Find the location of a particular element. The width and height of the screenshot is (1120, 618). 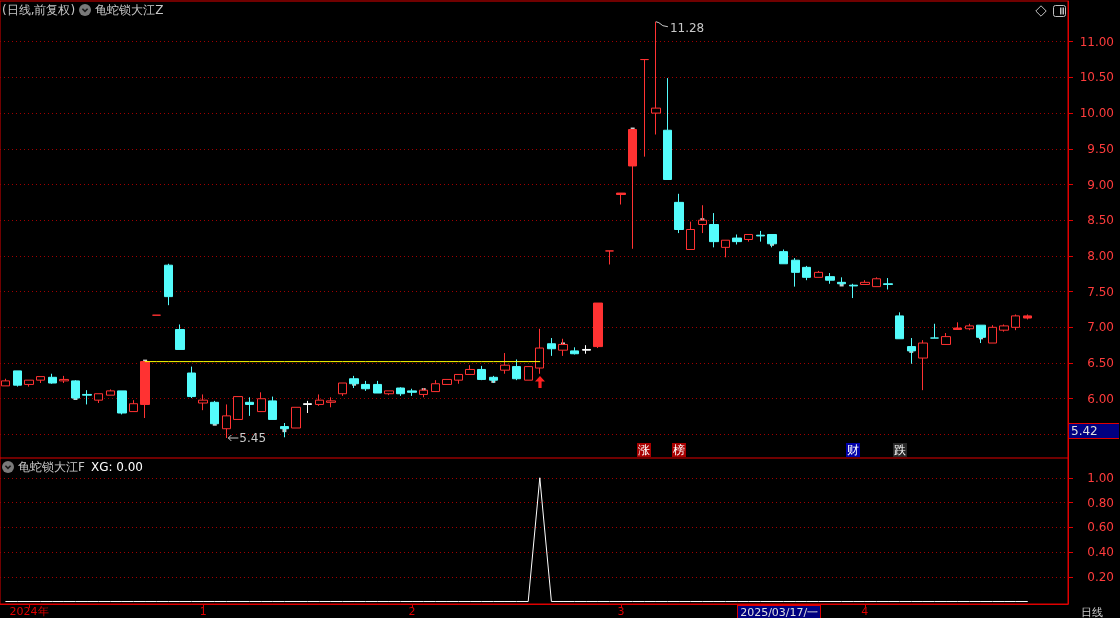

y-tick-label: 0.60 is located at coordinates (1100, 527).